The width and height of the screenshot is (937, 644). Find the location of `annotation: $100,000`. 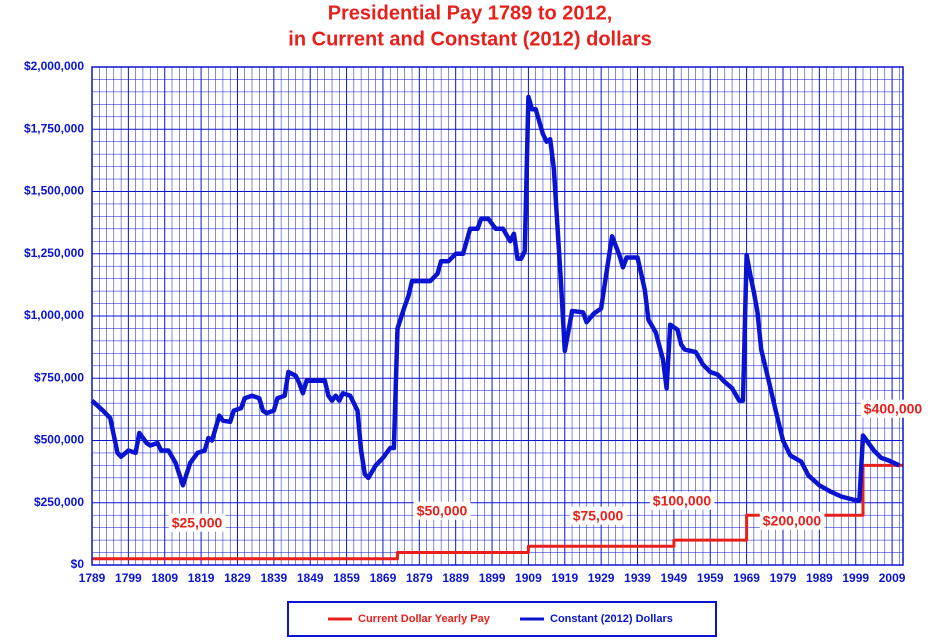

annotation: $100,000 is located at coordinates (682, 501).